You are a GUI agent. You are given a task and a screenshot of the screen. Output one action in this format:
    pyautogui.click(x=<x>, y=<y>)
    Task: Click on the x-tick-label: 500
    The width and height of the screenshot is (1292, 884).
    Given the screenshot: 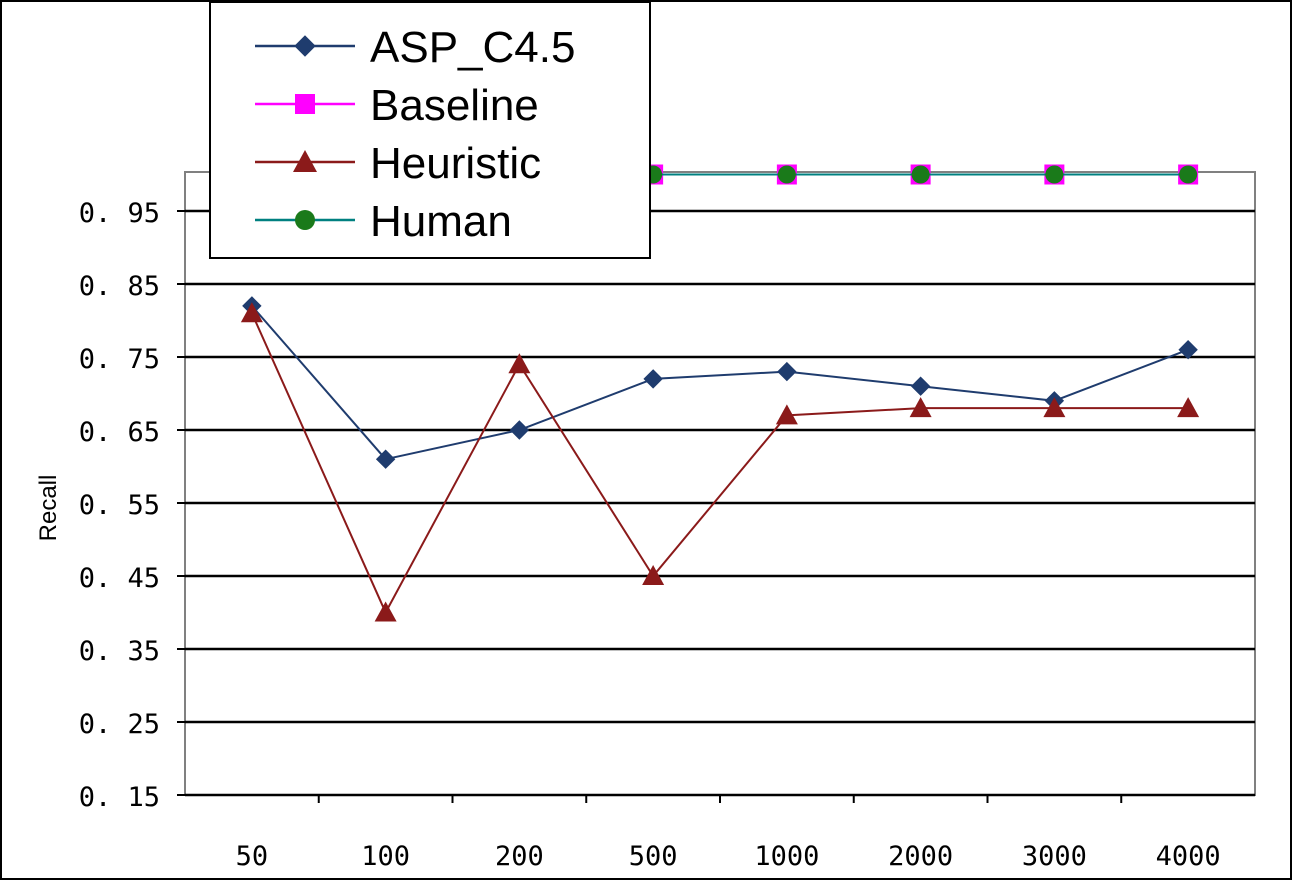 What is the action you would take?
    pyautogui.click(x=653, y=856)
    